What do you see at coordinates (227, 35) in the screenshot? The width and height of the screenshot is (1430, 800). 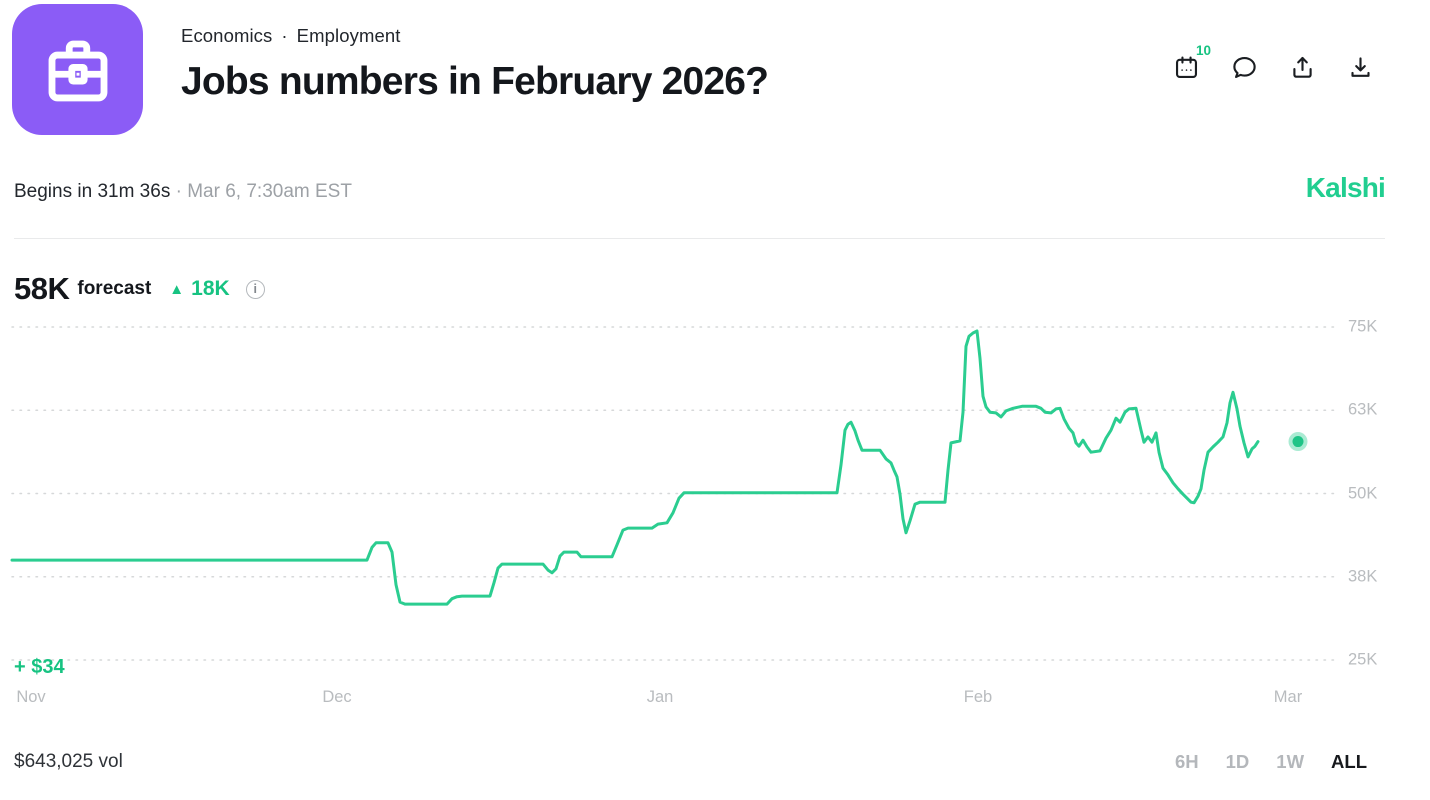 I see `breadcrumb-category: Economics` at bounding box center [227, 35].